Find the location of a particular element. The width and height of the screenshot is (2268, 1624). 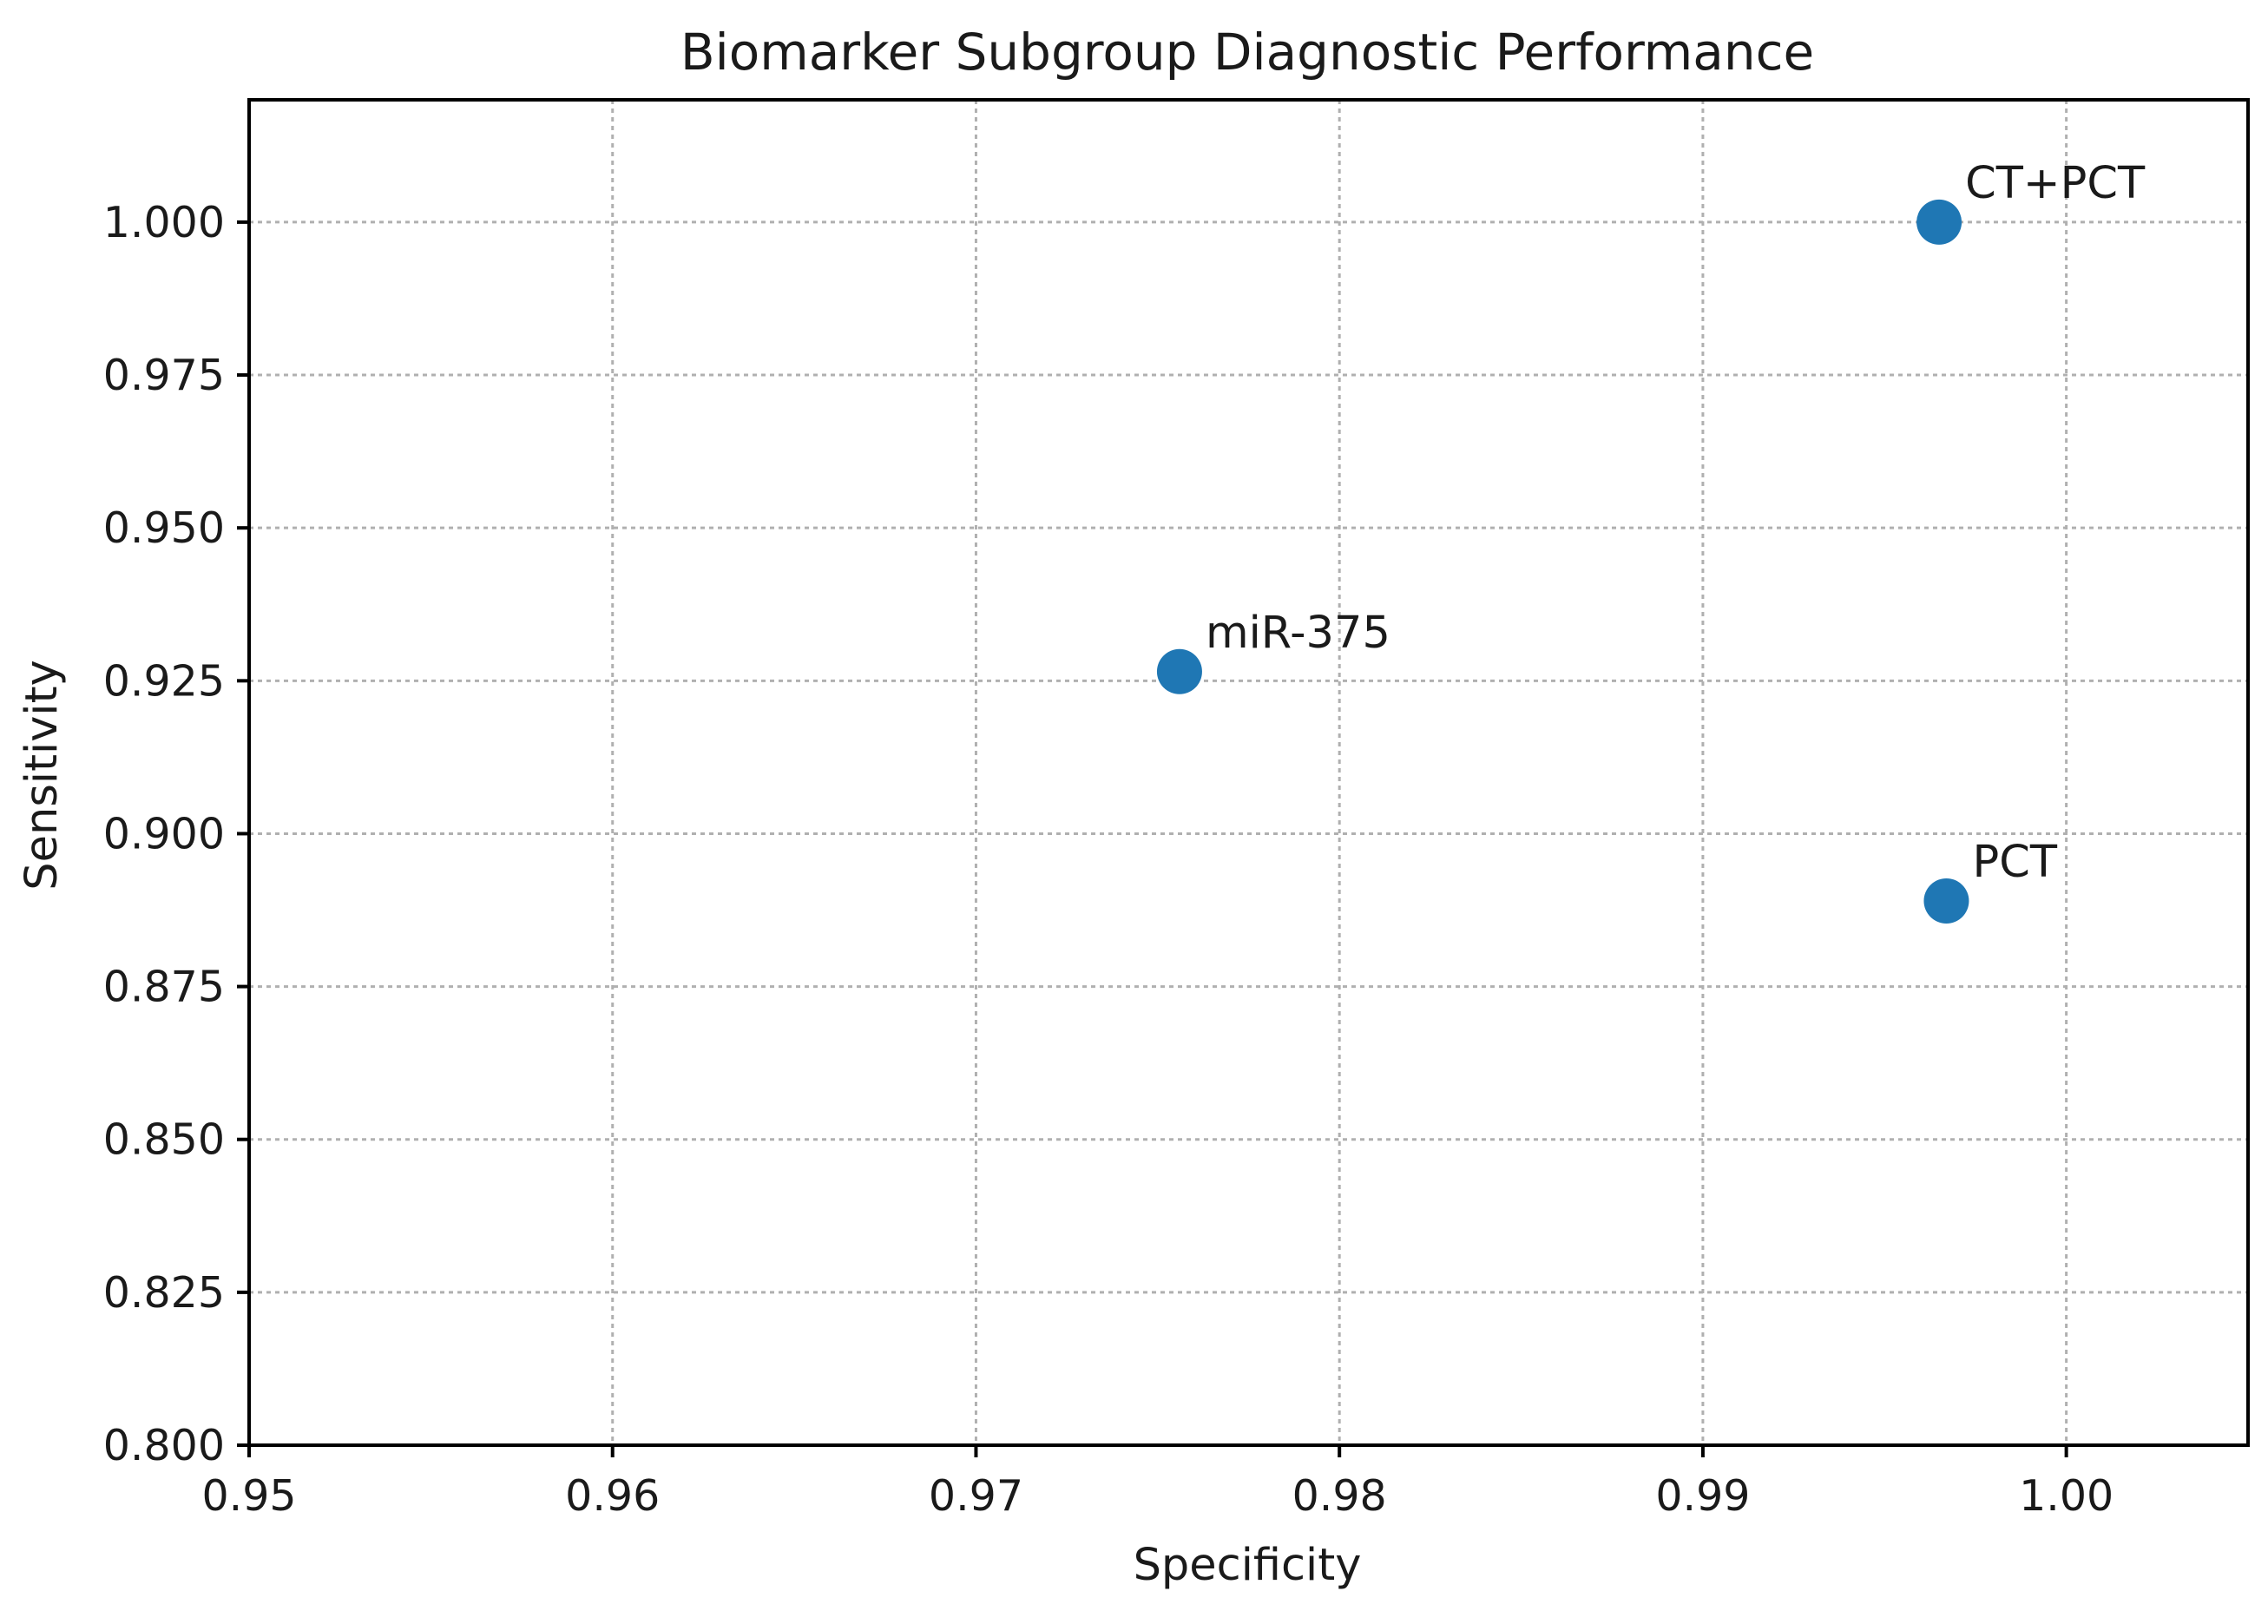

data-point-label: PCT is located at coordinates (2014, 862).